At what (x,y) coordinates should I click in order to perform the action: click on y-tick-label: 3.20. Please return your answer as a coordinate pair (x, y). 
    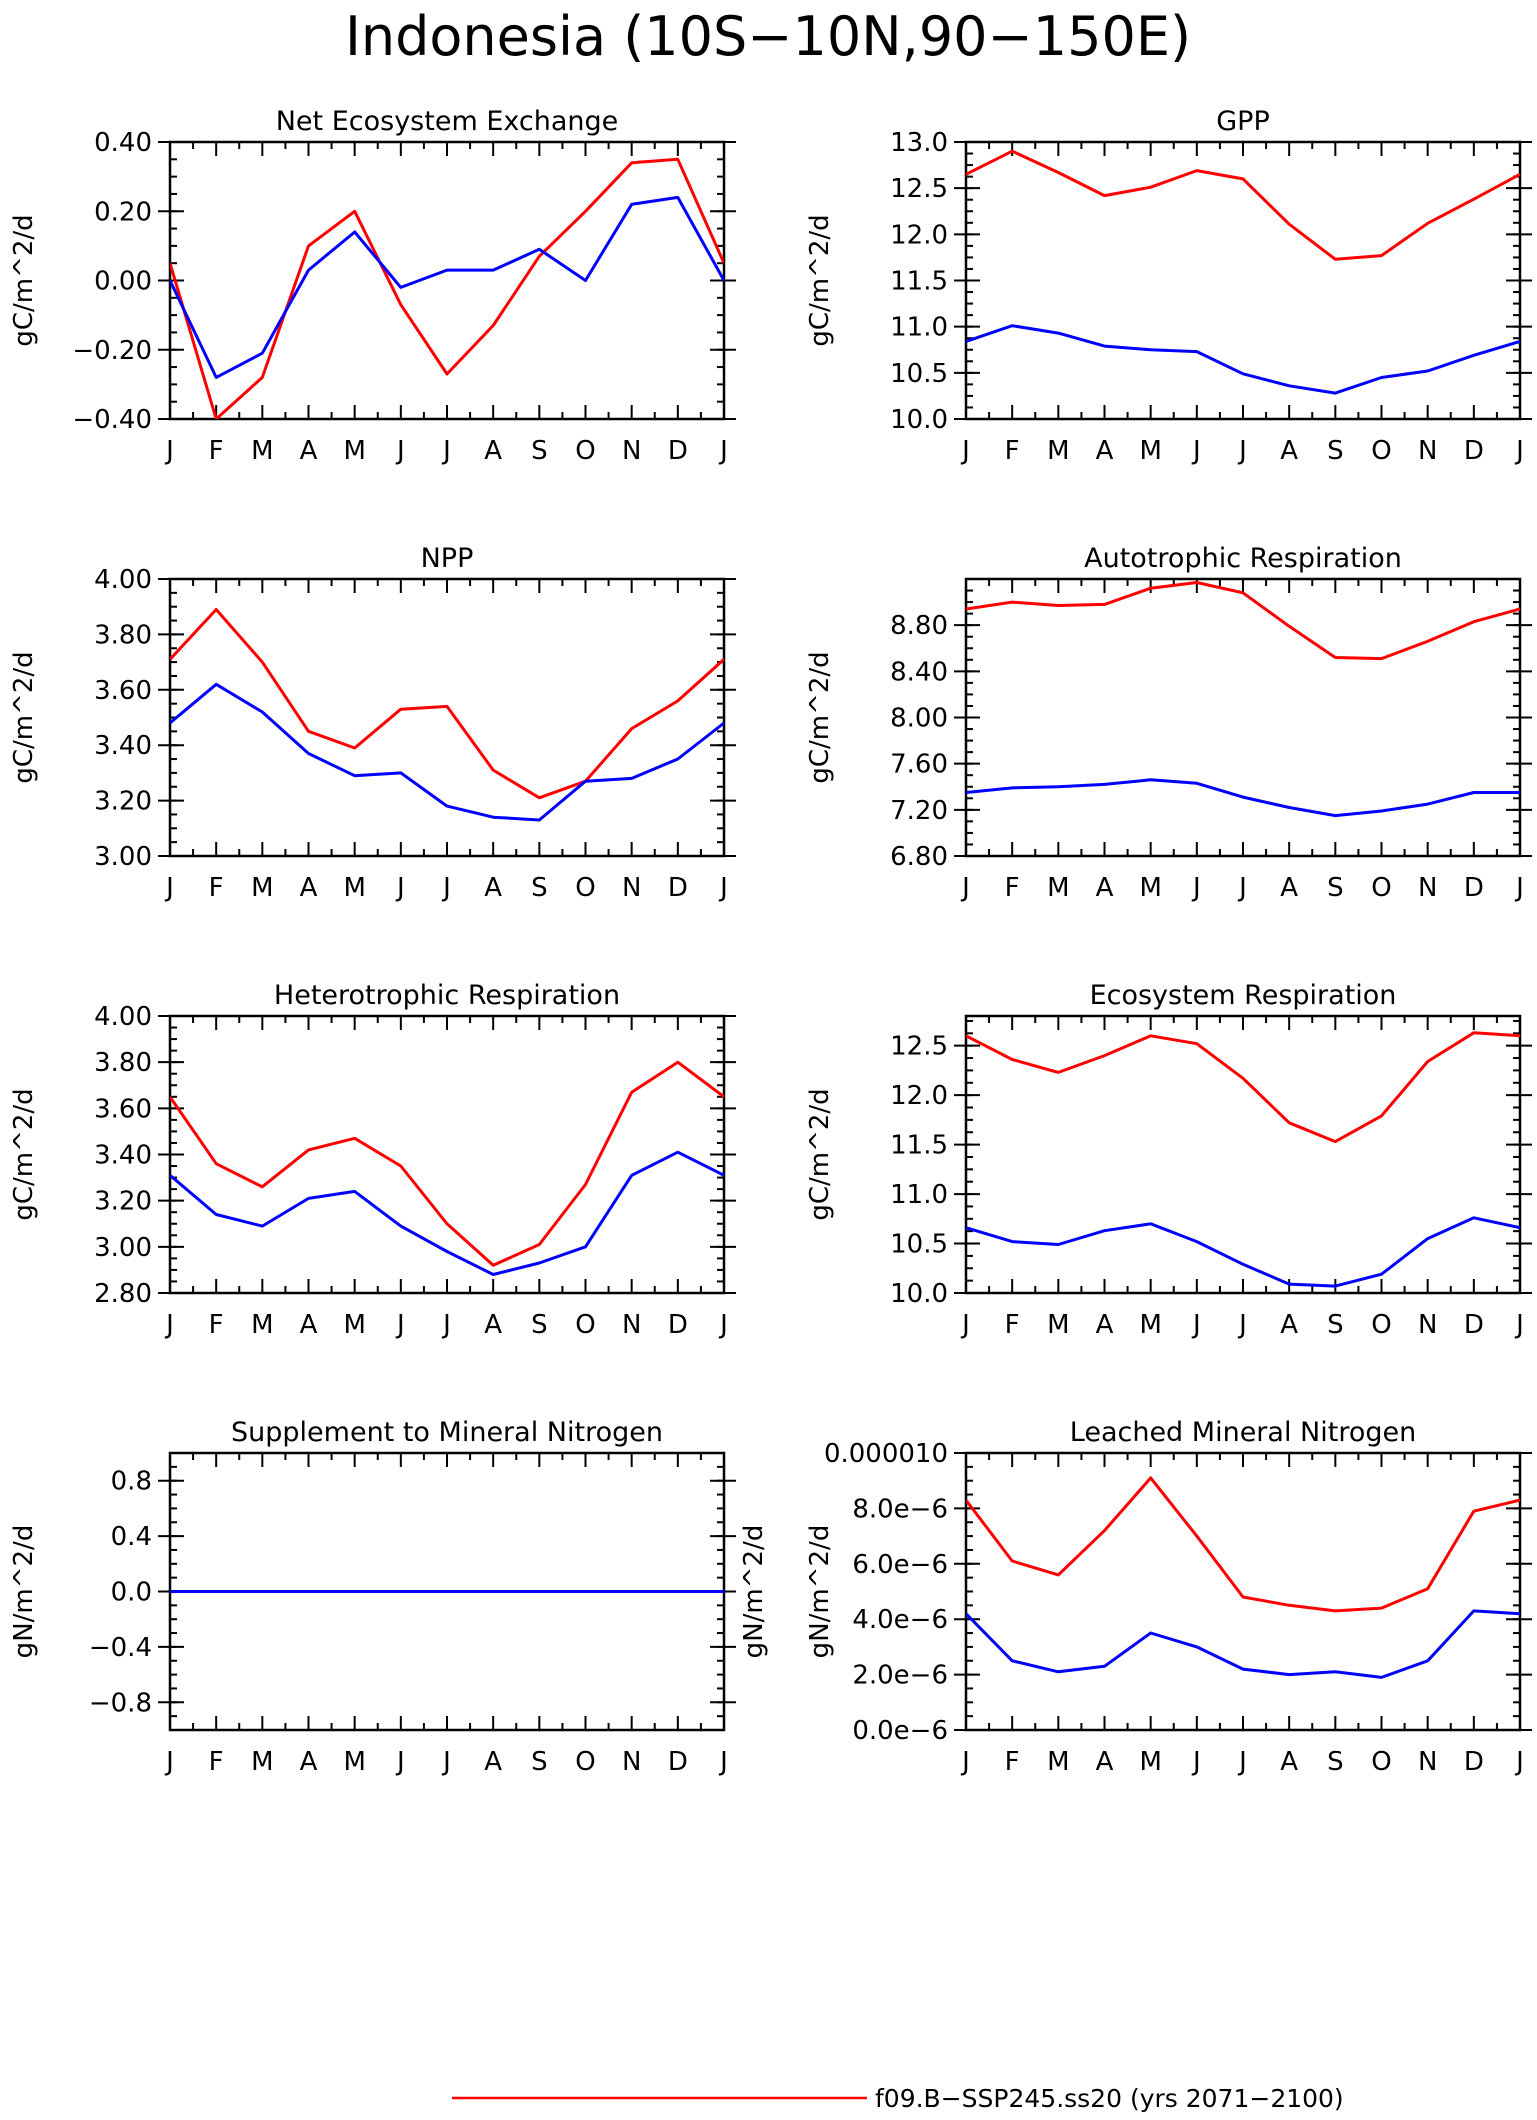
    Looking at the image, I should click on (123, 802).